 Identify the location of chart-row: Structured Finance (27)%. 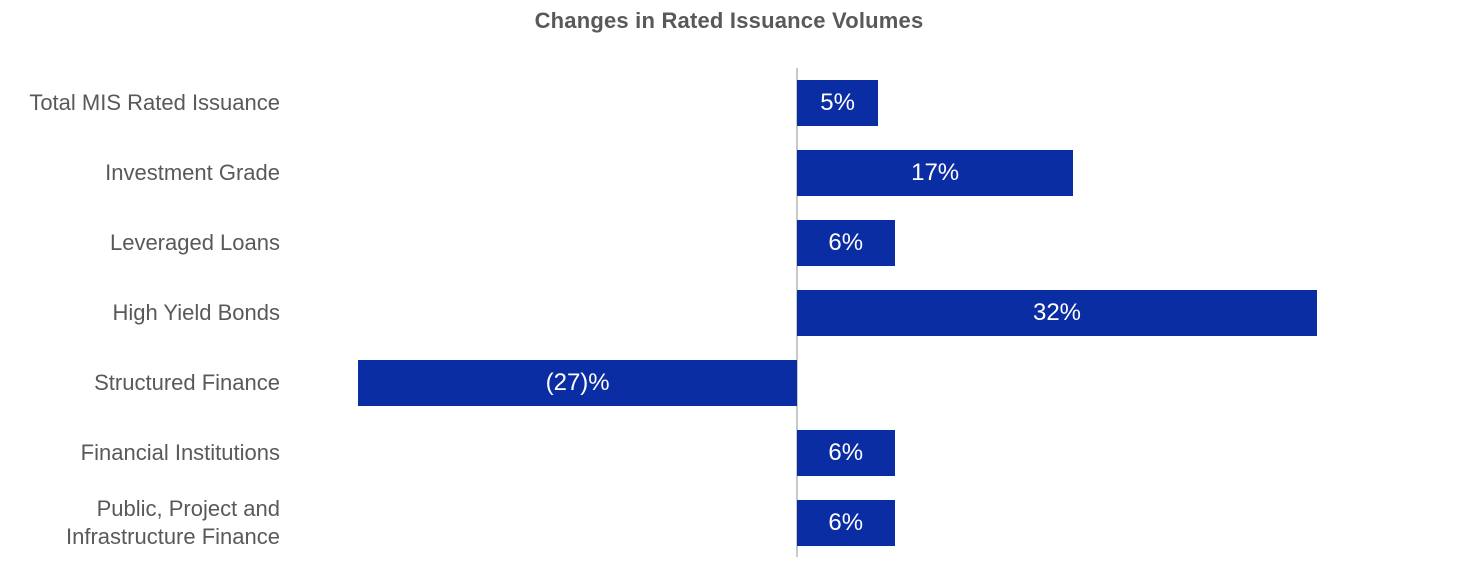
(729, 383).